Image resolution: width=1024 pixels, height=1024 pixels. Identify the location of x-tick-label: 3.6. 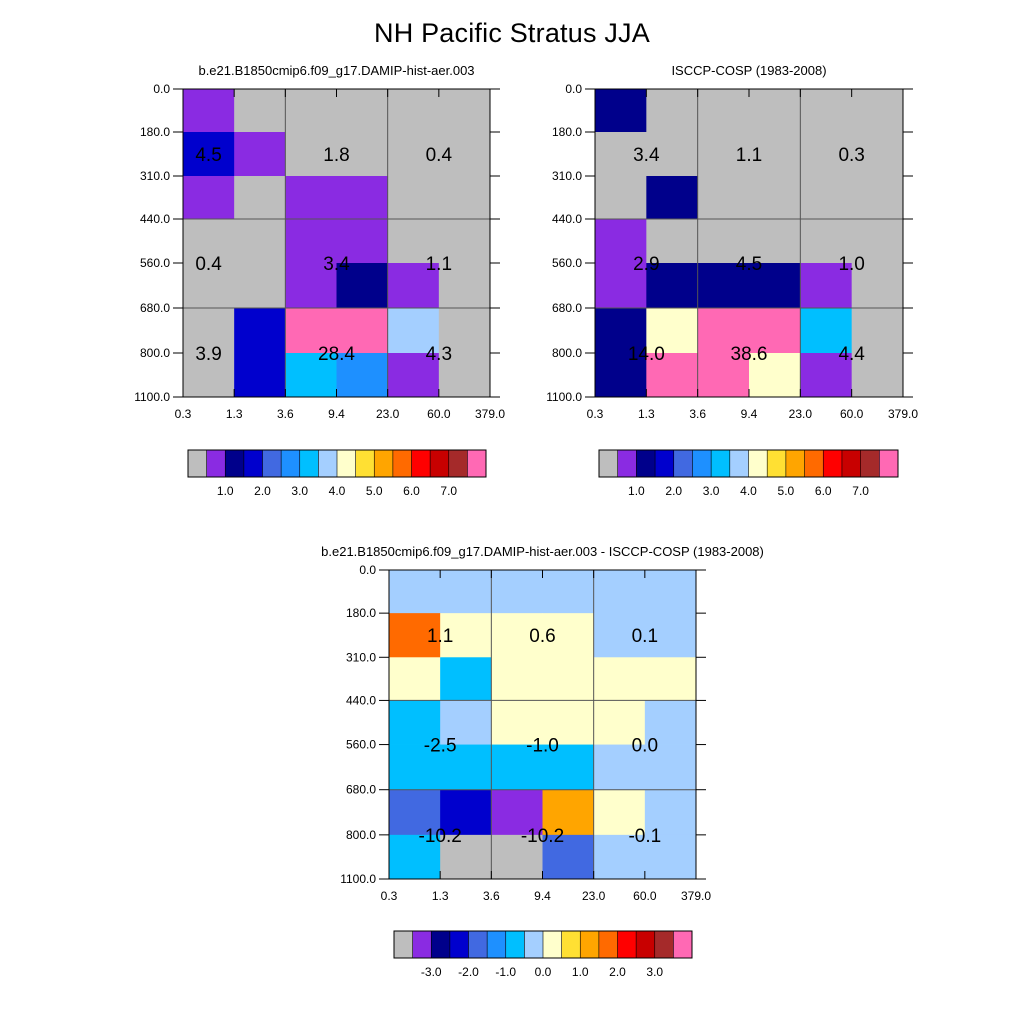
(491, 896).